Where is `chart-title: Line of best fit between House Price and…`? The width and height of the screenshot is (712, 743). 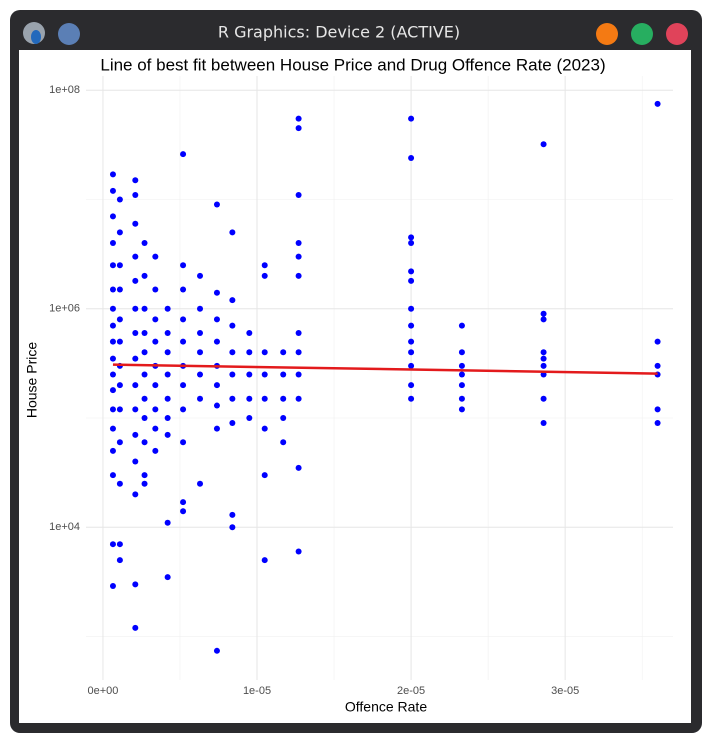
chart-title: Line of best fit between House Price and… is located at coordinates (352, 64).